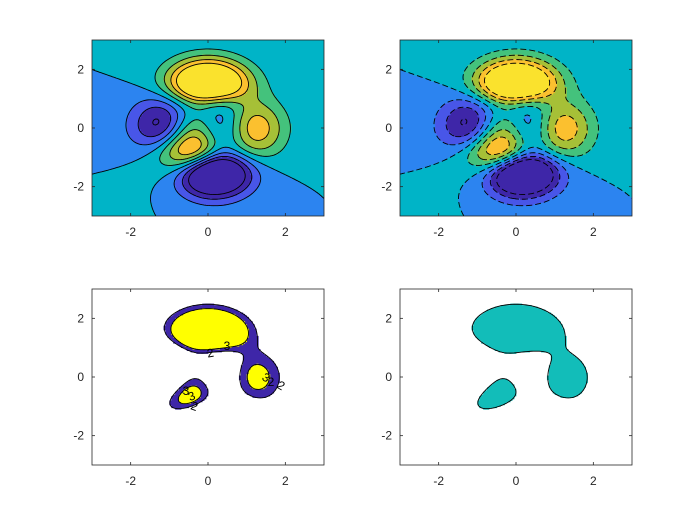  I want to click on contour-panel-1: -2 0 2 2 0 -2, so click(199, 139).